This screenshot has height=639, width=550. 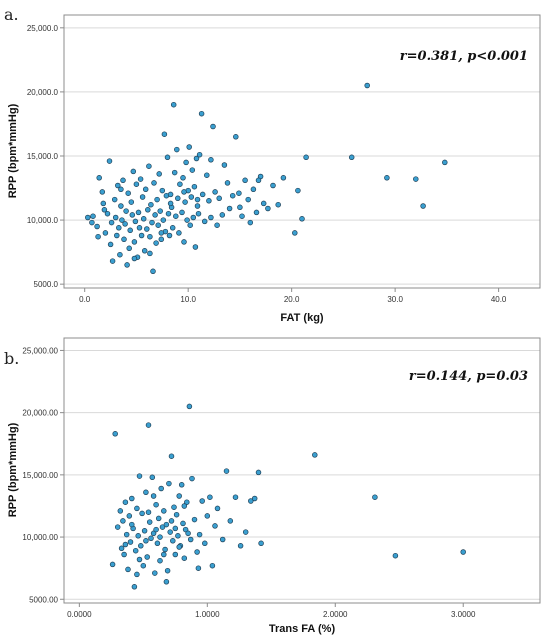 What do you see at coordinates (292, 299) in the screenshot?
I see `x-tick-label: 20.0` at bounding box center [292, 299].